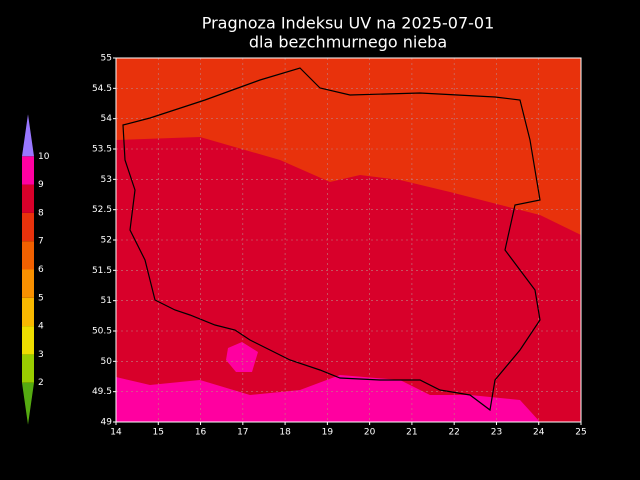 This screenshot has height=480, width=640. I want to click on x-tick-label: 25, so click(580, 433).